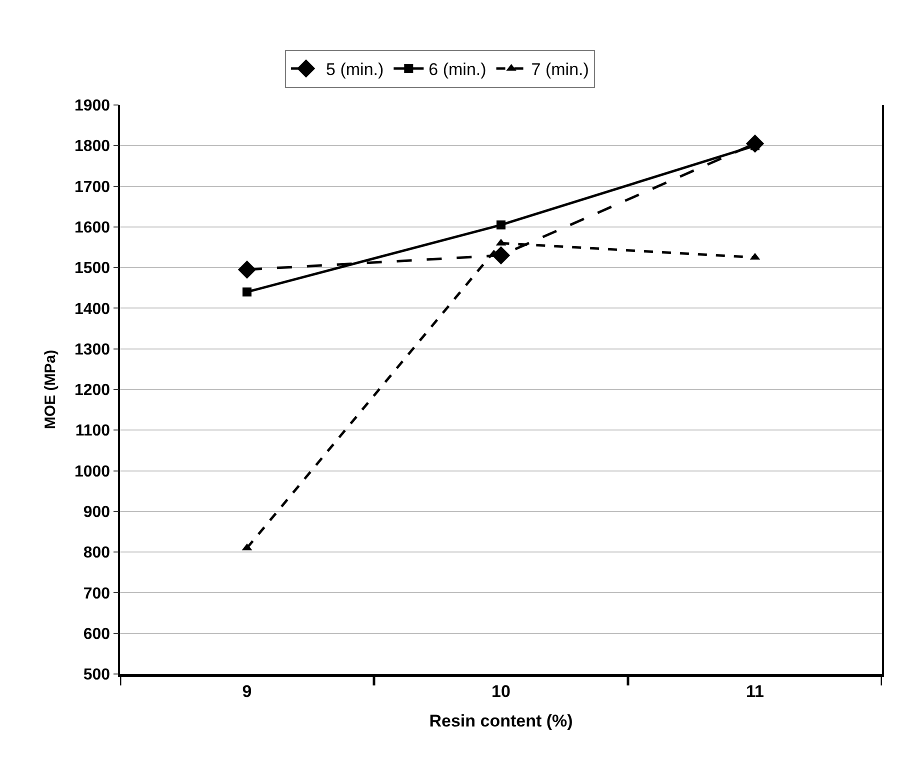 The height and width of the screenshot is (769, 917). I want to click on y-tick-label: 1500, so click(92, 269).